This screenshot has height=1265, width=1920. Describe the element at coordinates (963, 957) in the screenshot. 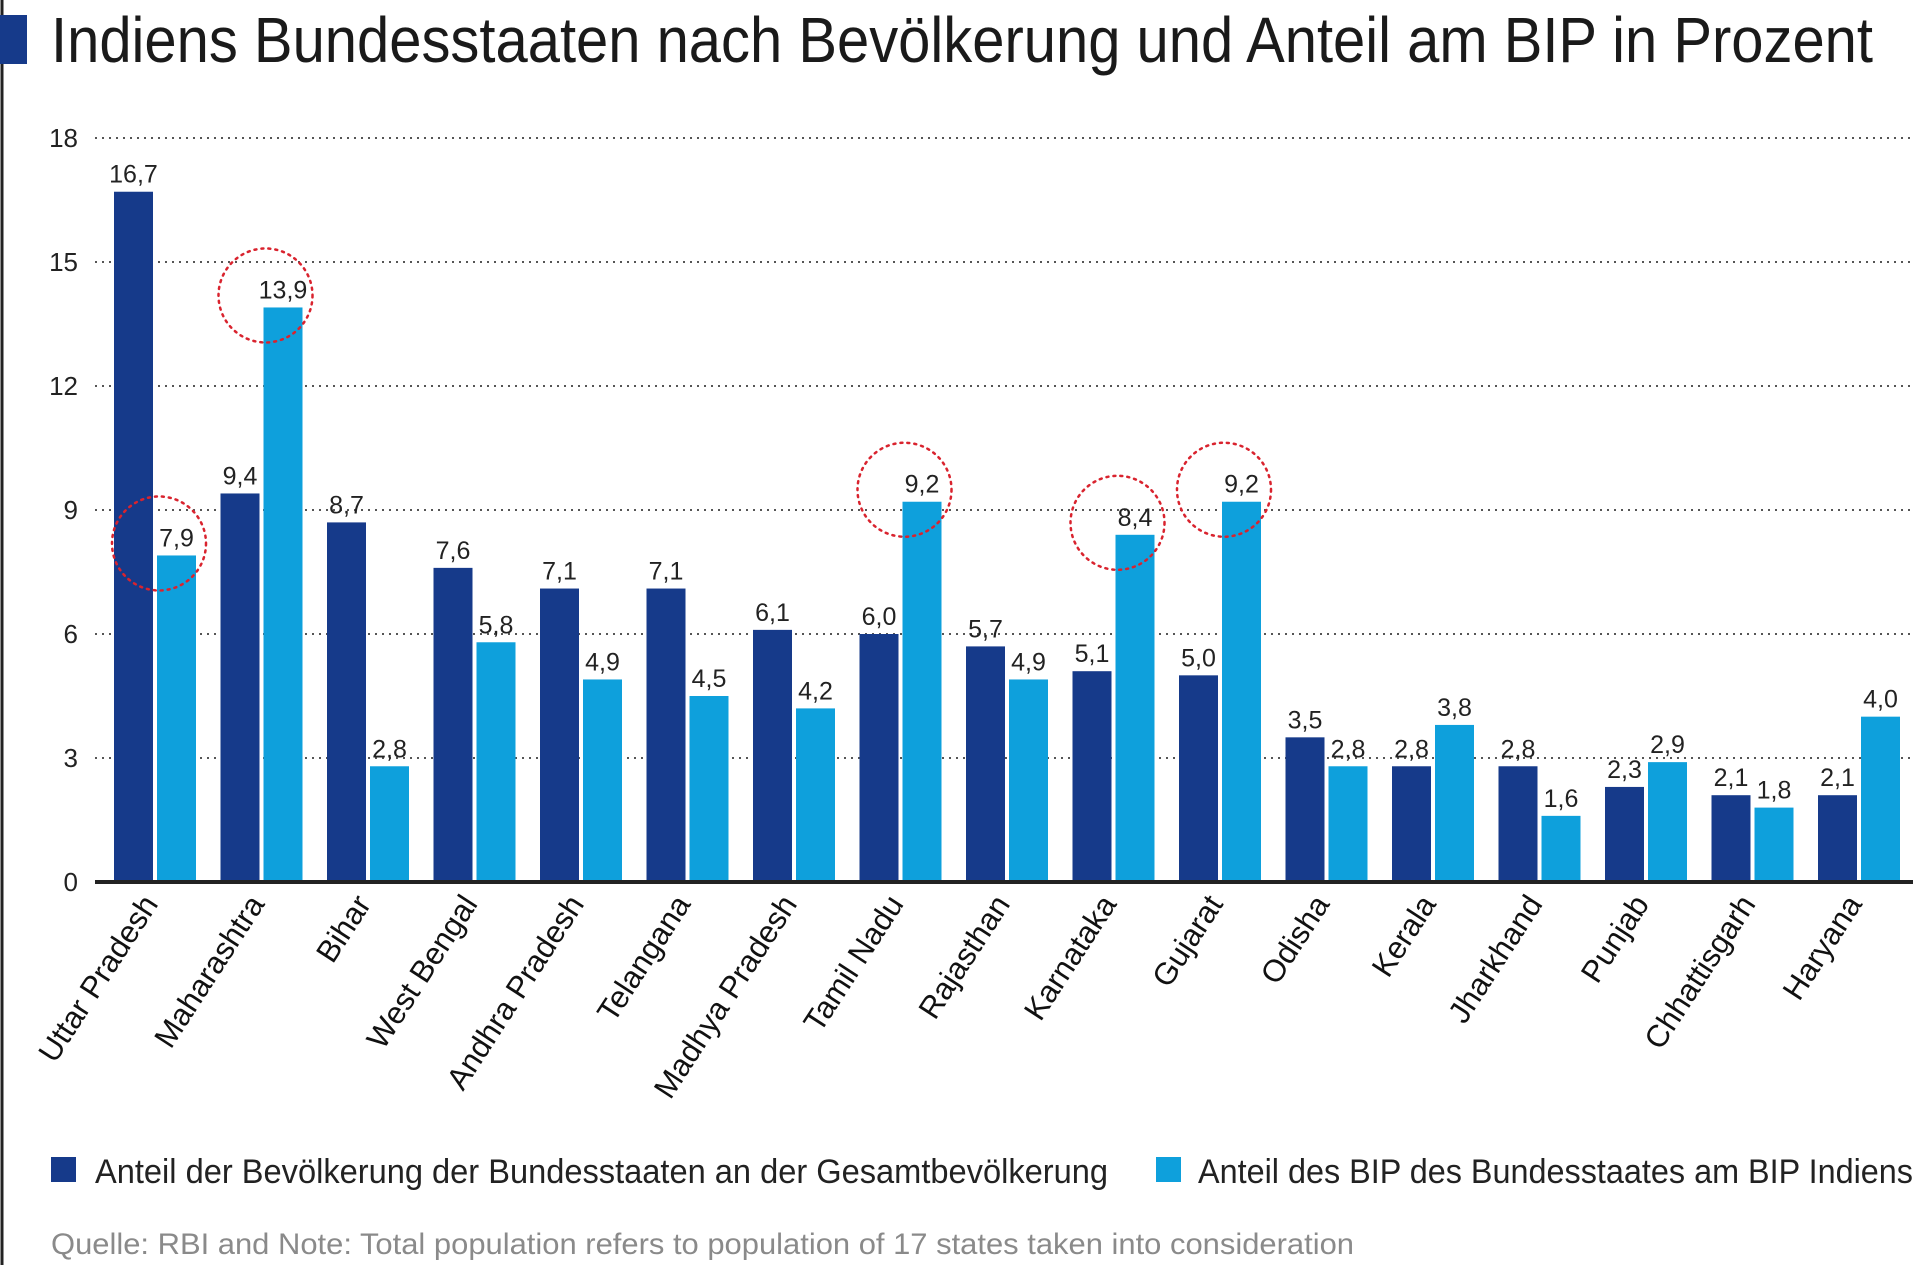

I see `x-tick-label: Rajasthan` at that location.